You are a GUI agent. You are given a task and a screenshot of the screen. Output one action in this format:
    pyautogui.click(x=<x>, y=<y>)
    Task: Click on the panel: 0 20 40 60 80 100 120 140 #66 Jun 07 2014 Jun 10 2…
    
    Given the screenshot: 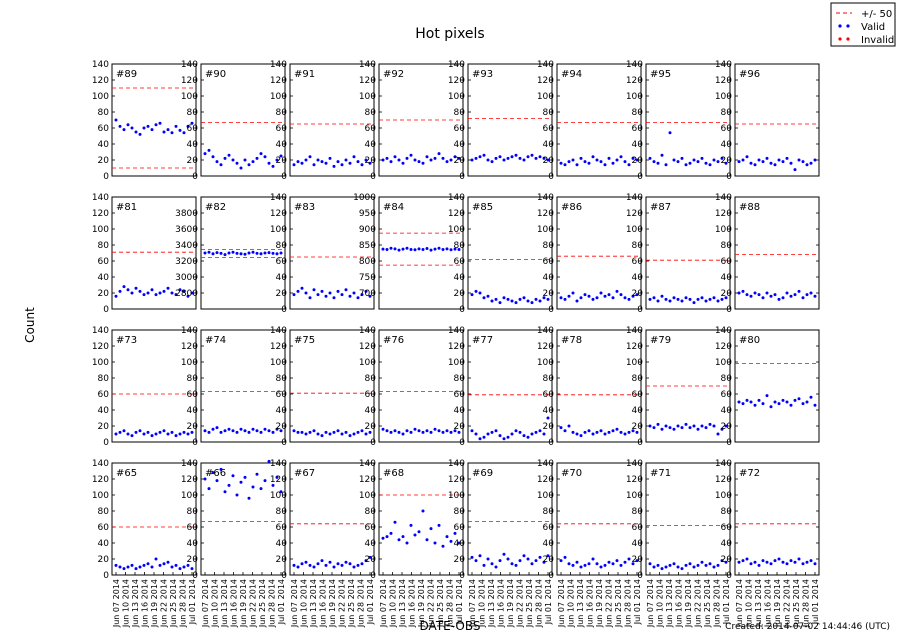 What is the action you would take?
    pyautogui.click(x=233, y=543)
    